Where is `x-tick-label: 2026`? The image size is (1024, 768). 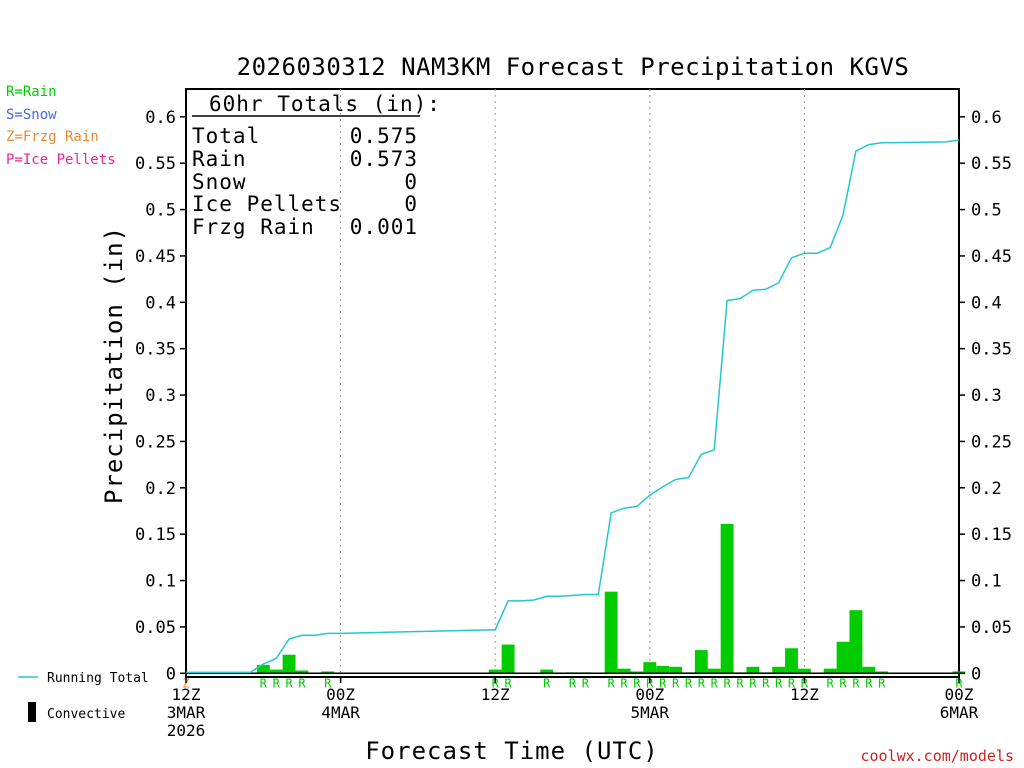 x-tick-label: 2026 is located at coordinates (186, 730).